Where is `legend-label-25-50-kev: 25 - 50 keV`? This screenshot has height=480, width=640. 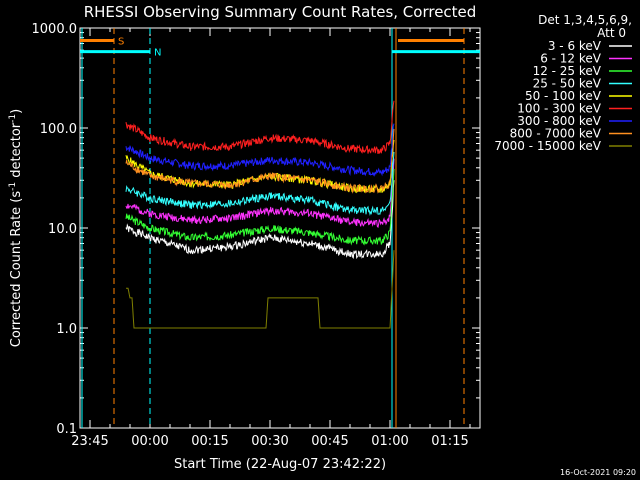 legend-label-25-50-kev: 25 - 50 keV is located at coordinates (567, 84).